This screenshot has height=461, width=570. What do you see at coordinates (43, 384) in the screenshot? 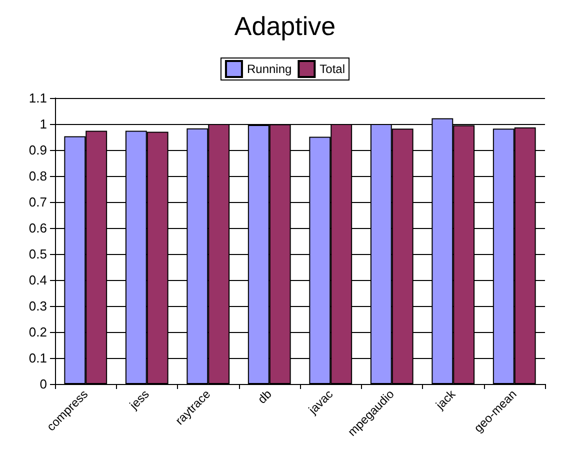
I see `y-tick-label: 0` at bounding box center [43, 384].